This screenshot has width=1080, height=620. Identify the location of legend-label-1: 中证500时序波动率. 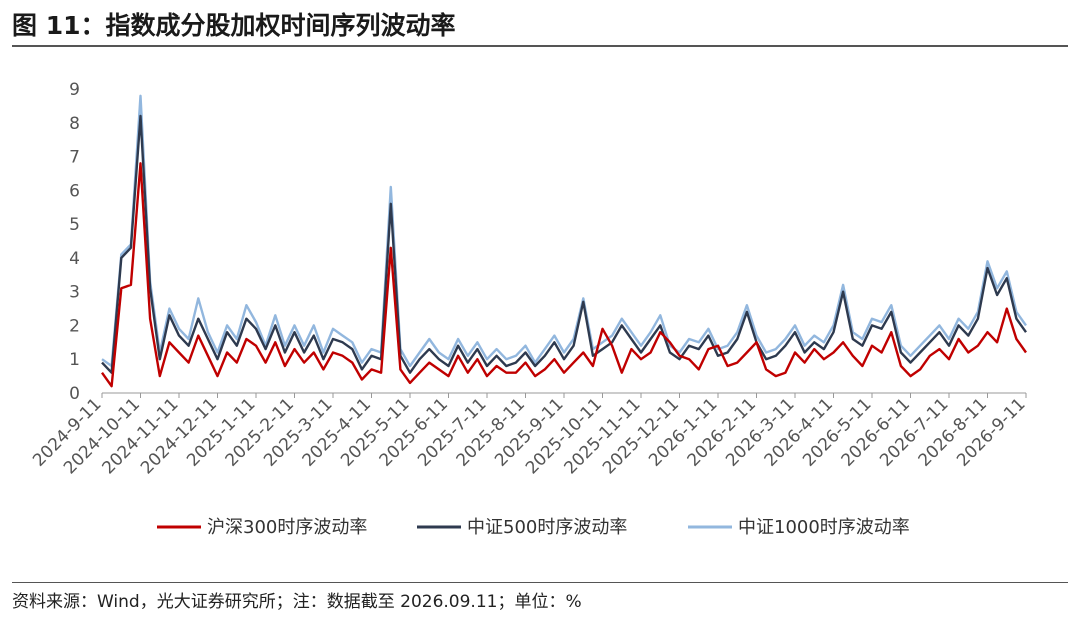
(547, 527).